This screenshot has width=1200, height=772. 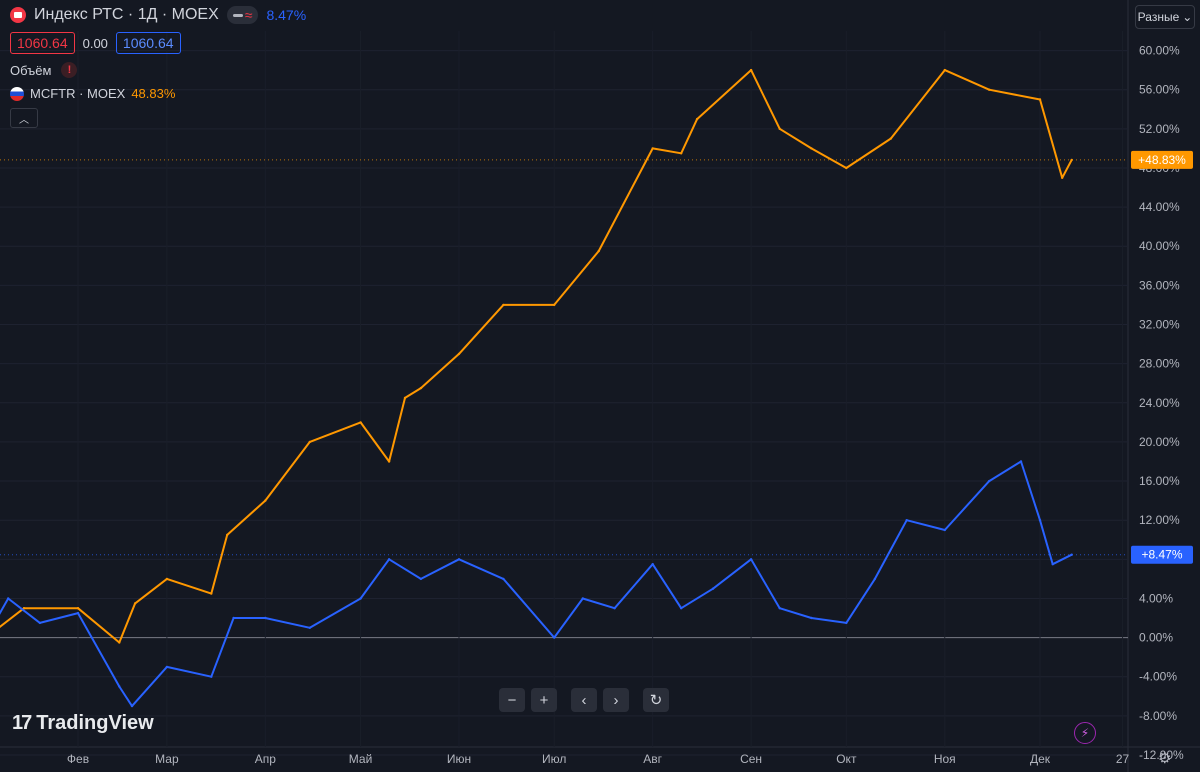 What do you see at coordinates (652, 759) in the screenshot?
I see `x-tick-label: Авг` at bounding box center [652, 759].